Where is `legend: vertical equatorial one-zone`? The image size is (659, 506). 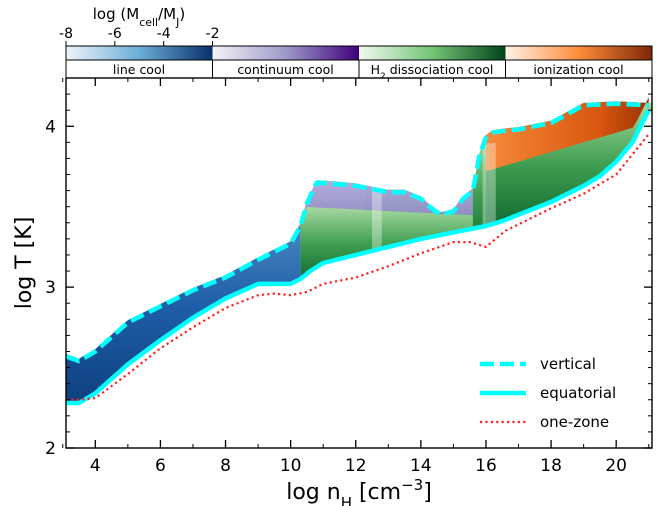
legend: vertical equatorial one-zone is located at coordinates (548, 393).